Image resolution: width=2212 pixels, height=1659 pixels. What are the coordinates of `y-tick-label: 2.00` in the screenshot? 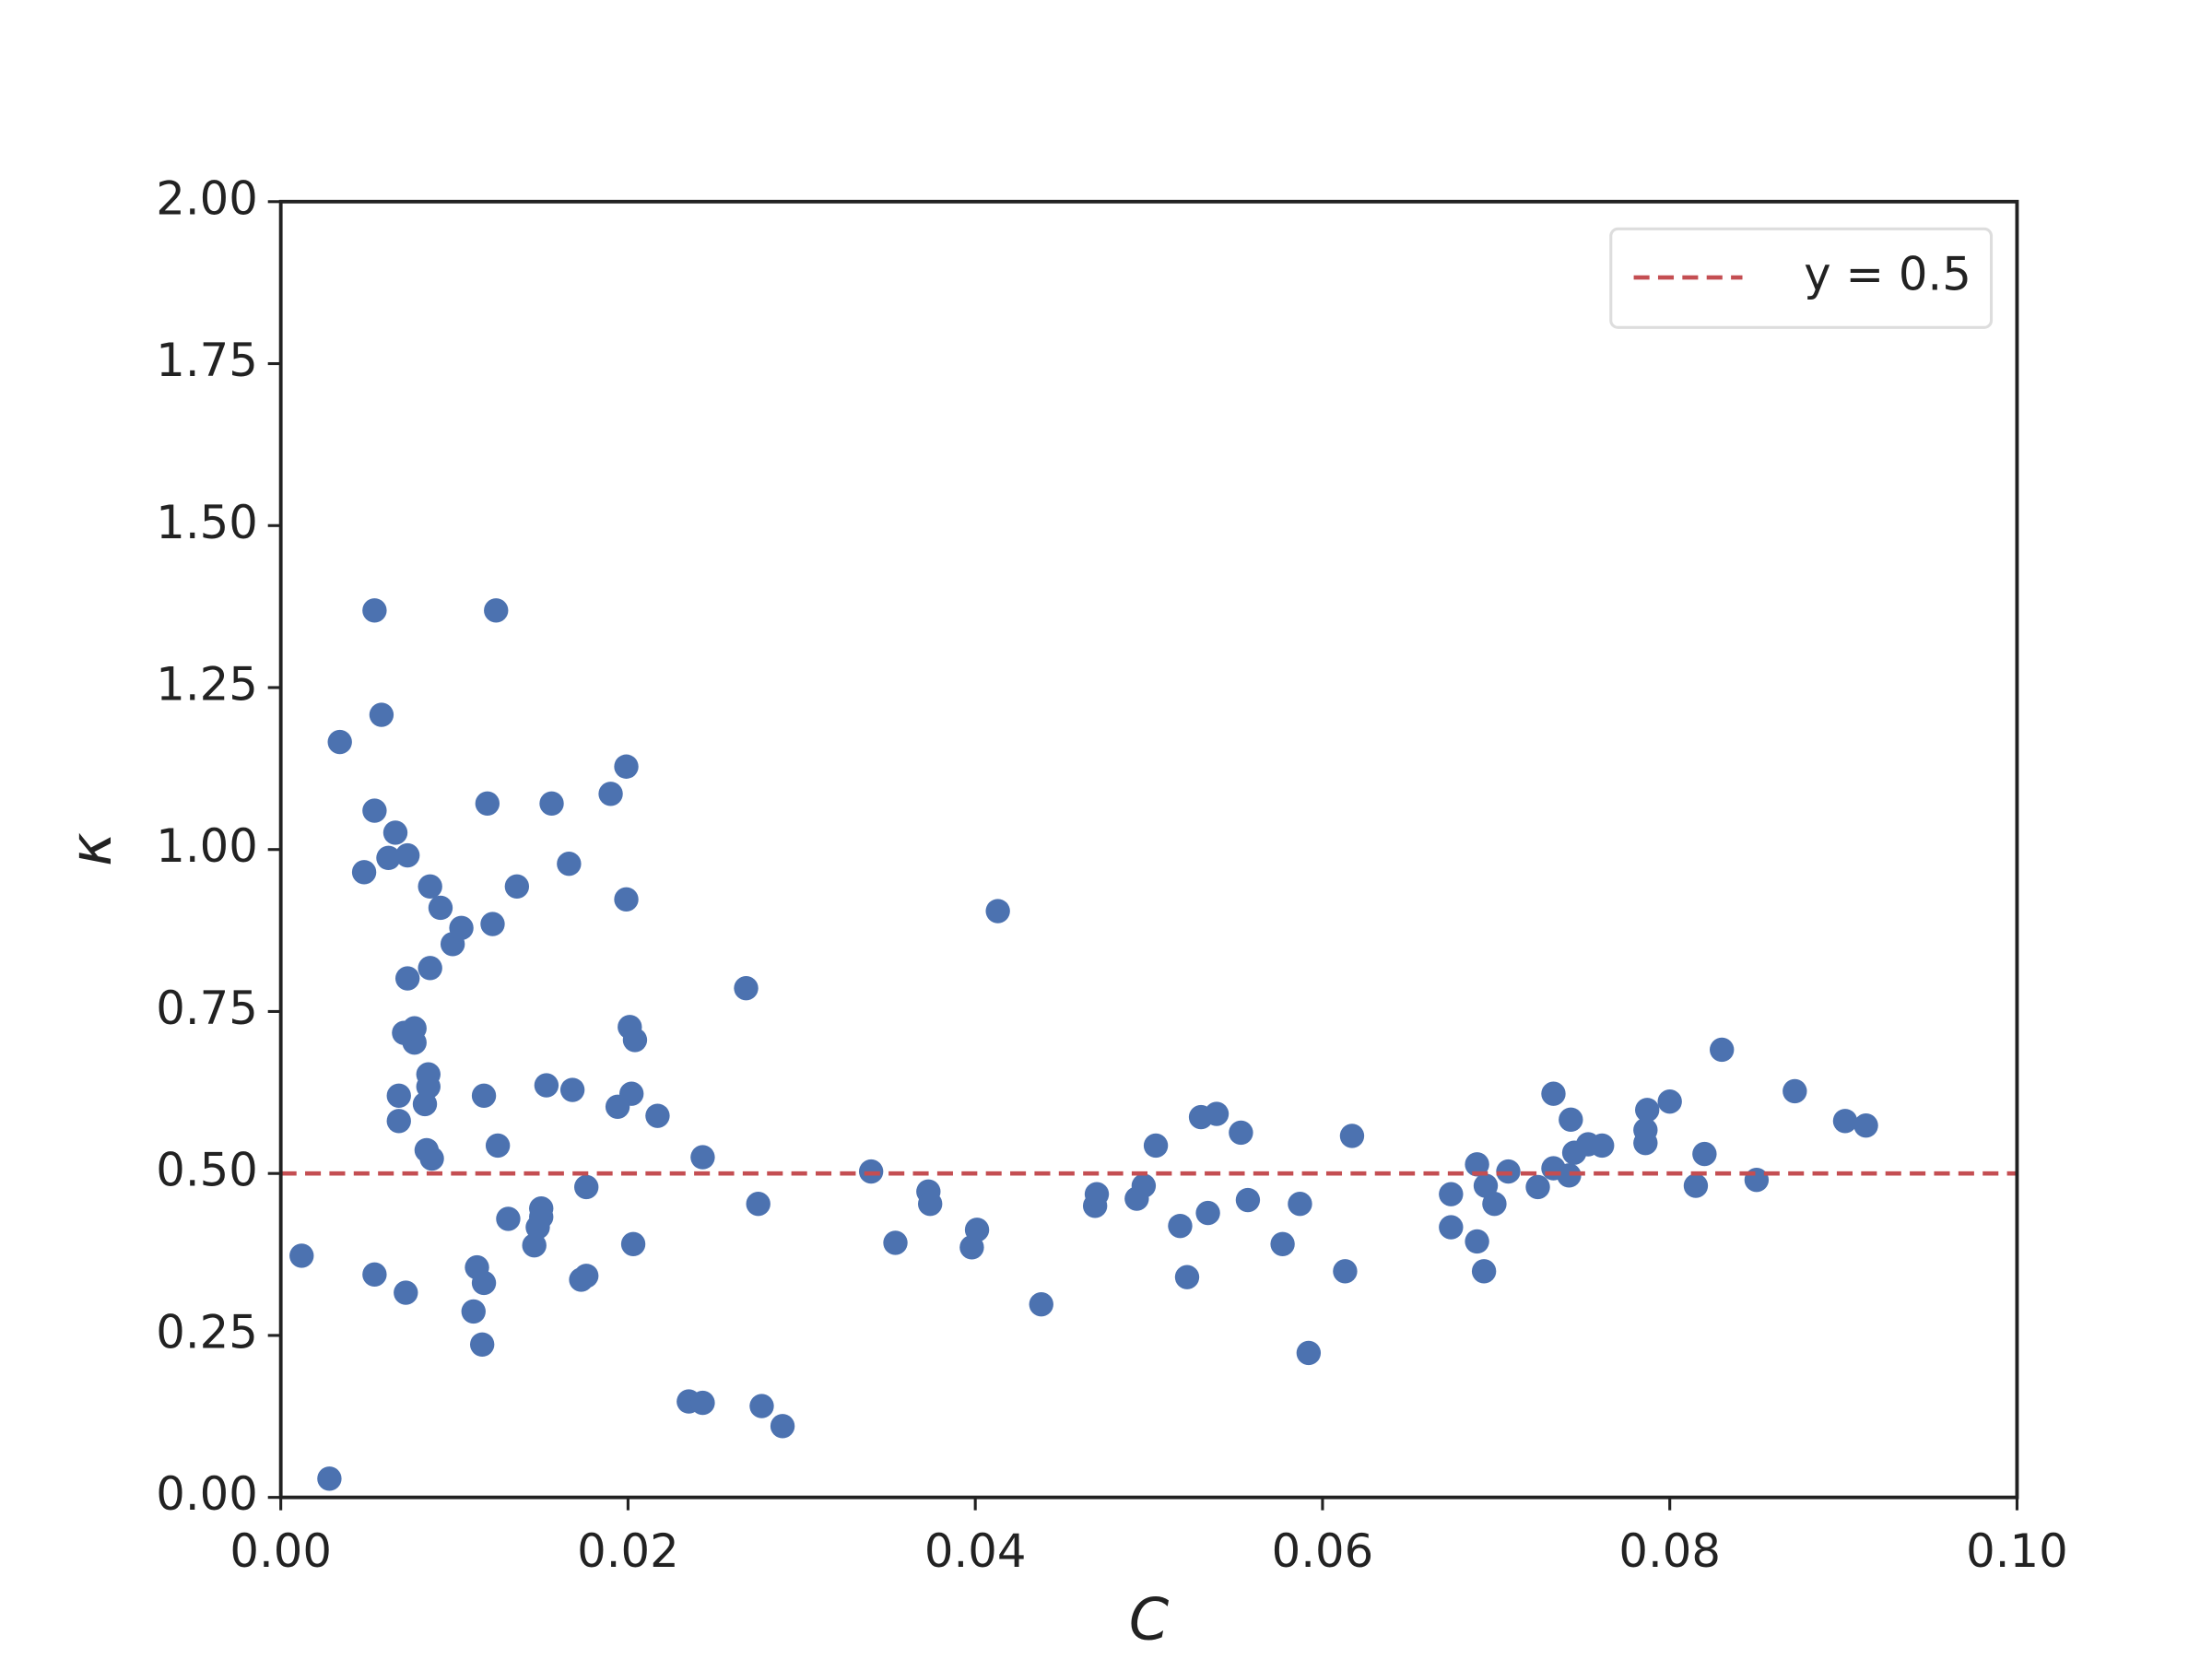 It's located at (207, 198).